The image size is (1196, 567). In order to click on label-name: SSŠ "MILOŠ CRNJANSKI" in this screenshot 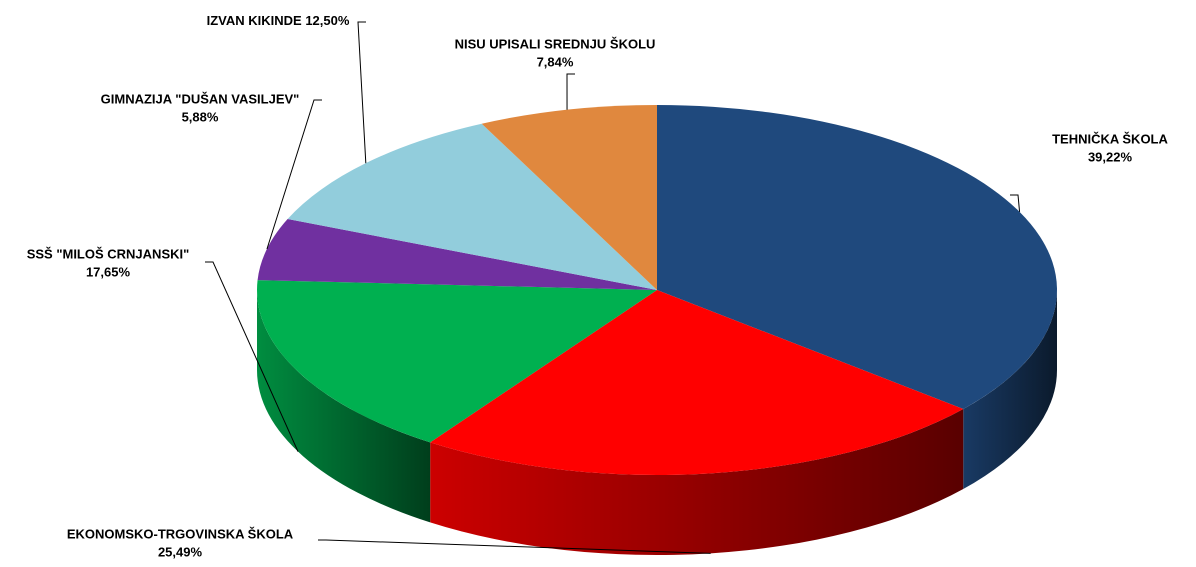, I will do `click(108, 253)`.